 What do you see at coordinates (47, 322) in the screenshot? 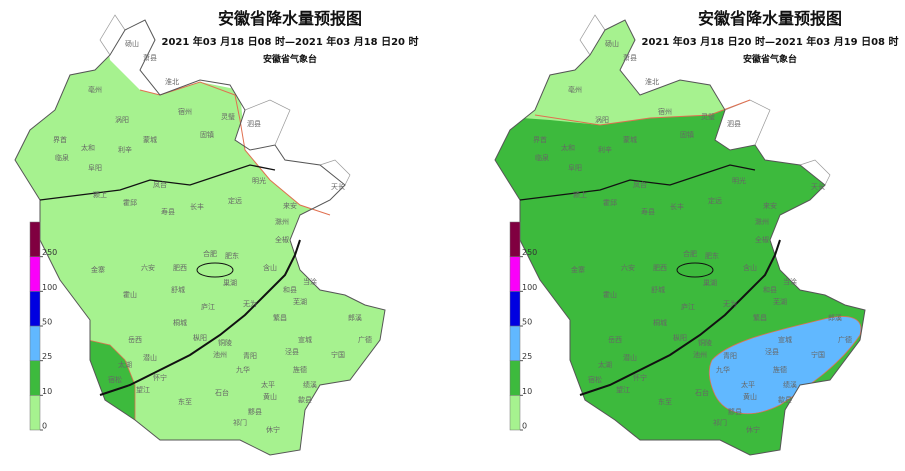
I see `legend-label: 50` at bounding box center [47, 322].